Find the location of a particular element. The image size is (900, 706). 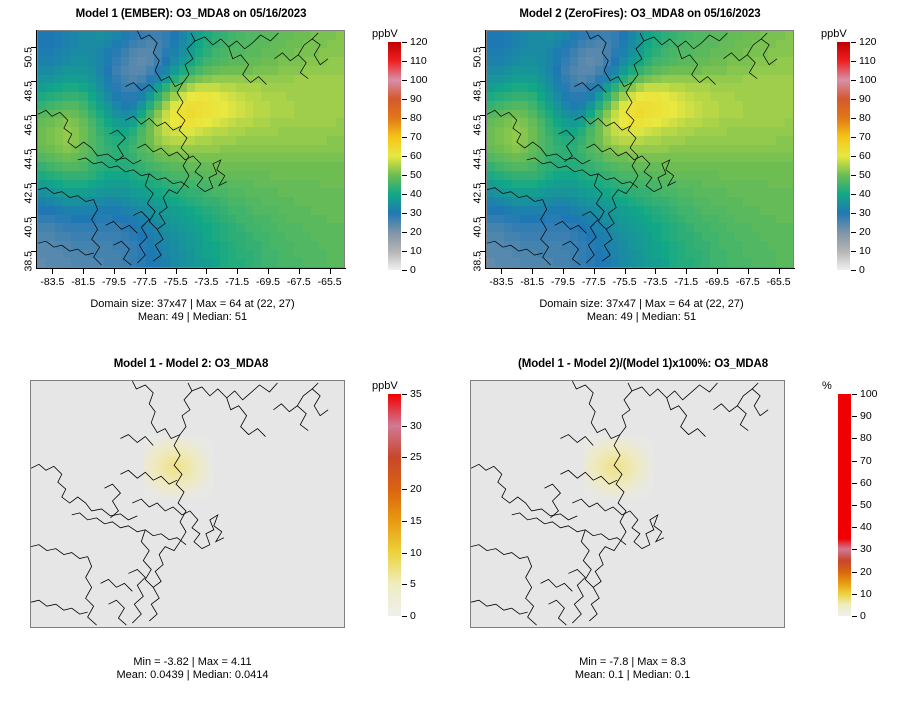

colorbar-bottom-left: ppbV 0 5 10 15 20 25 30 35 is located at coordinates (407, 501).